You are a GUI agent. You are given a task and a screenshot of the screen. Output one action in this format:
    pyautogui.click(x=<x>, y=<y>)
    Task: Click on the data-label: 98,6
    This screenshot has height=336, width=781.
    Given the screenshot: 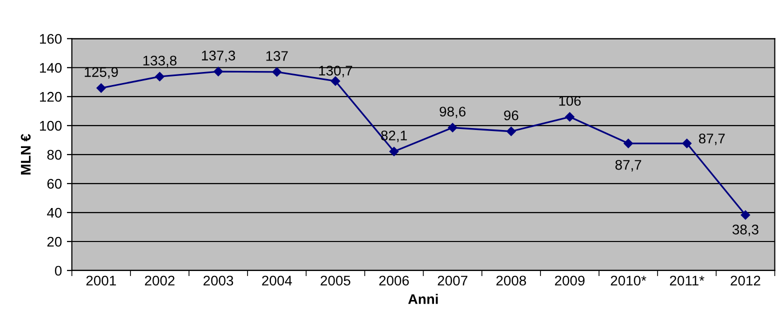 What is the action you would take?
    pyautogui.click(x=453, y=112)
    